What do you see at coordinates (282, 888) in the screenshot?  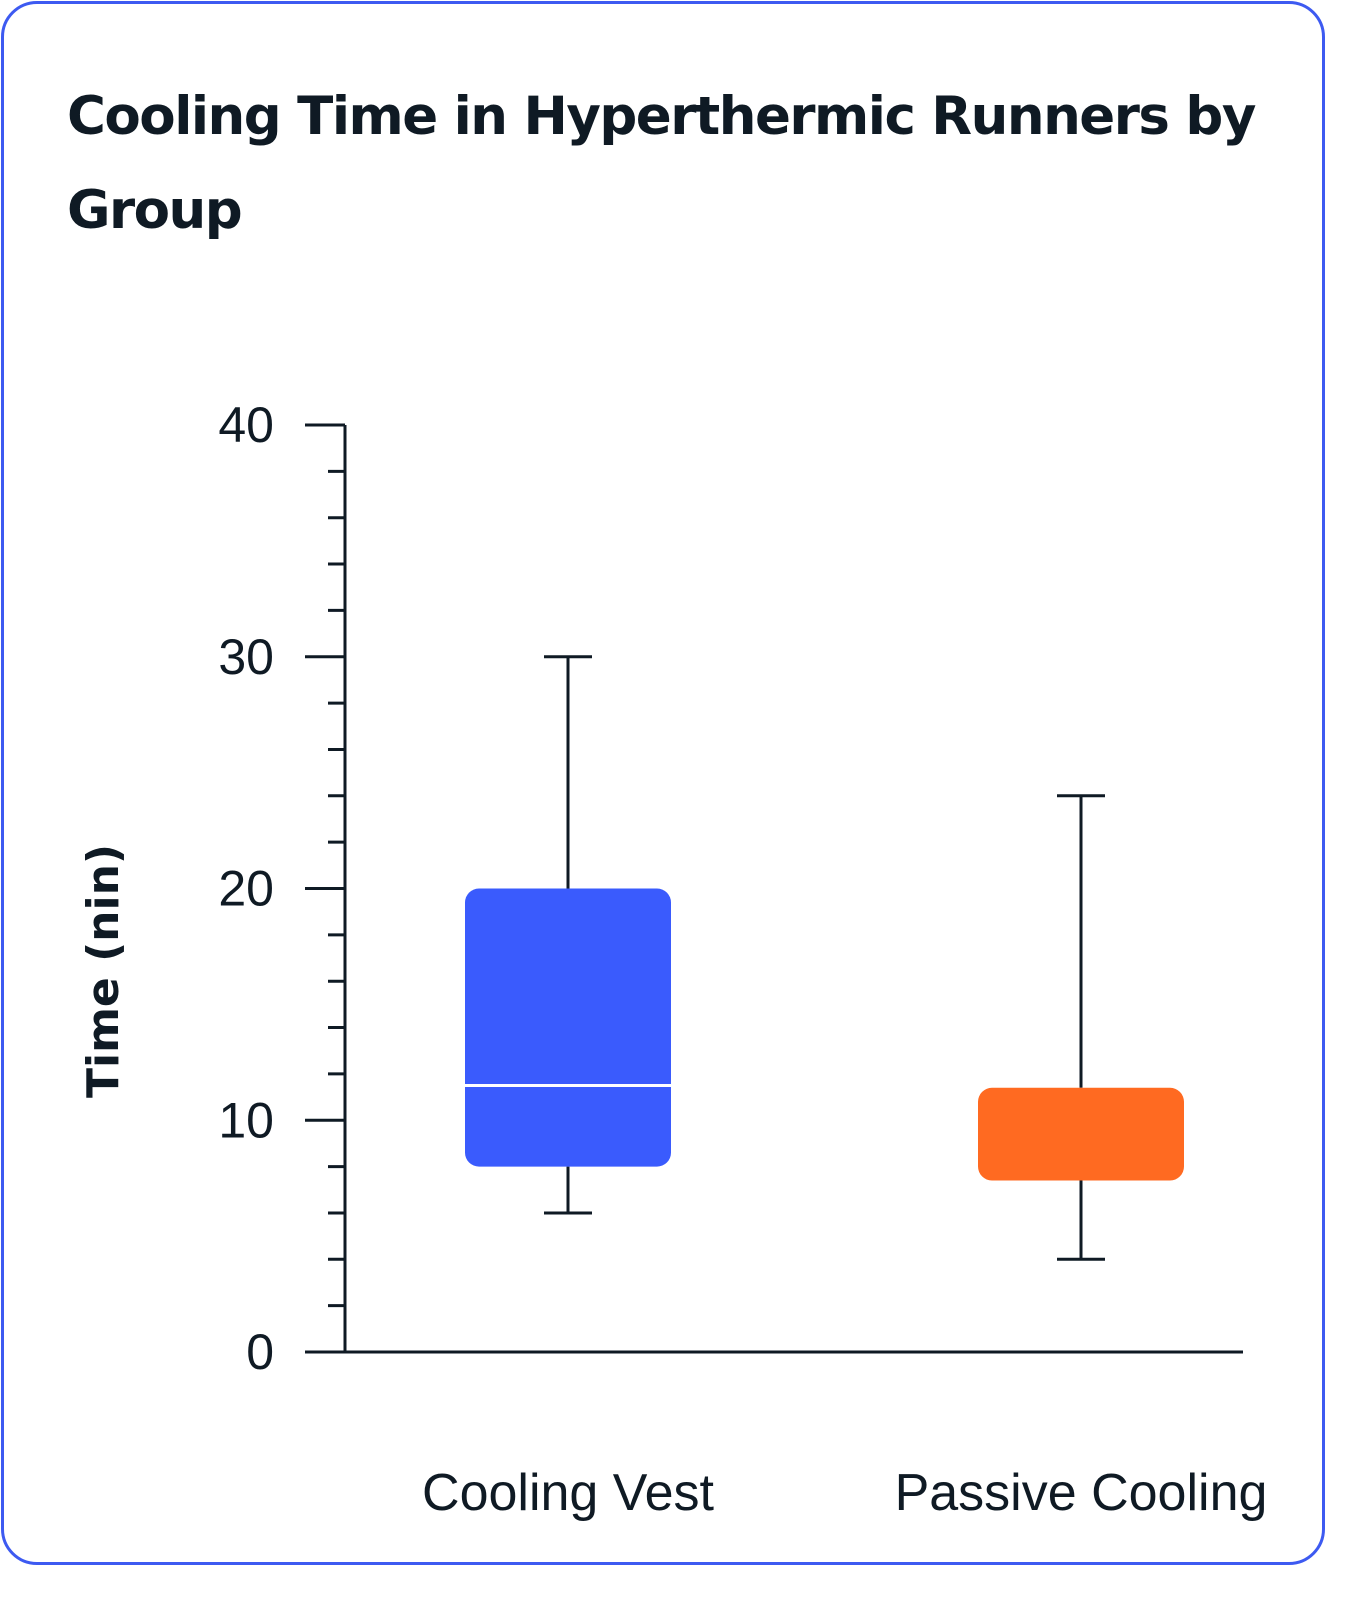 I see `y-axis: 0 10 20 30 40` at bounding box center [282, 888].